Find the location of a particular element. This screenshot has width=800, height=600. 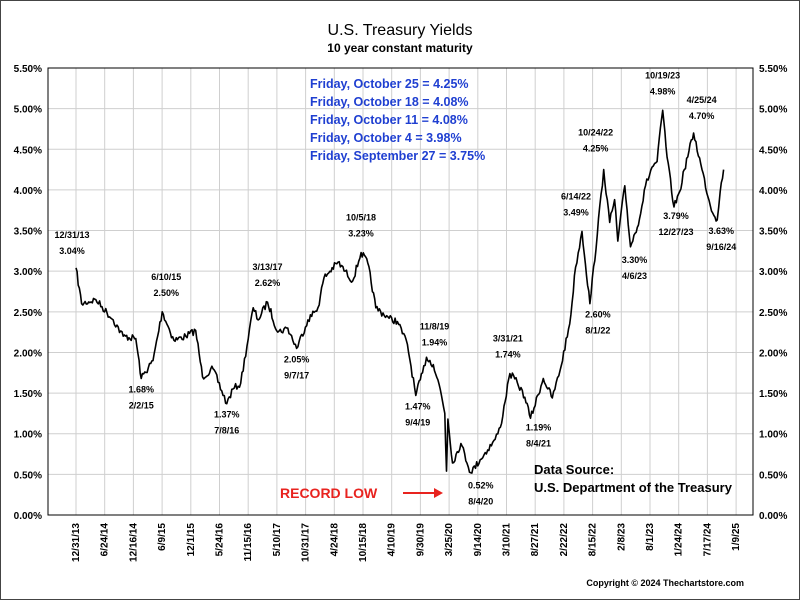

annotation-label: 4.70% is located at coordinates (702, 116).